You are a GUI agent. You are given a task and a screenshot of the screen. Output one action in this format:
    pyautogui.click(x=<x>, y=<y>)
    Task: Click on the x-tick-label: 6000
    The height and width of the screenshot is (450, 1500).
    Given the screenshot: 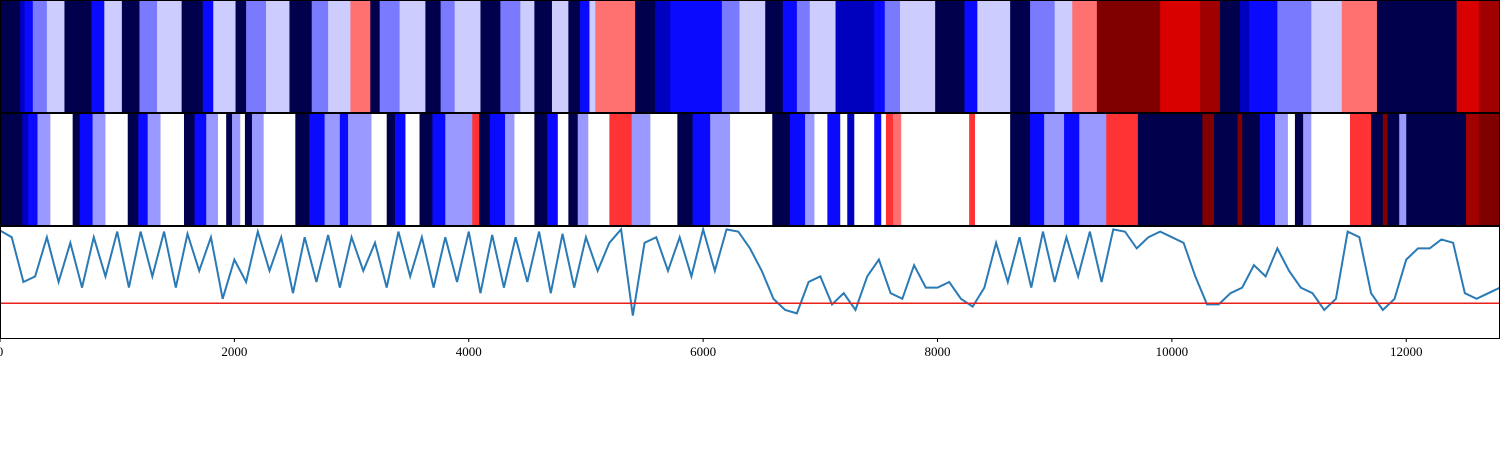 What is the action you would take?
    pyautogui.click(x=703, y=351)
    